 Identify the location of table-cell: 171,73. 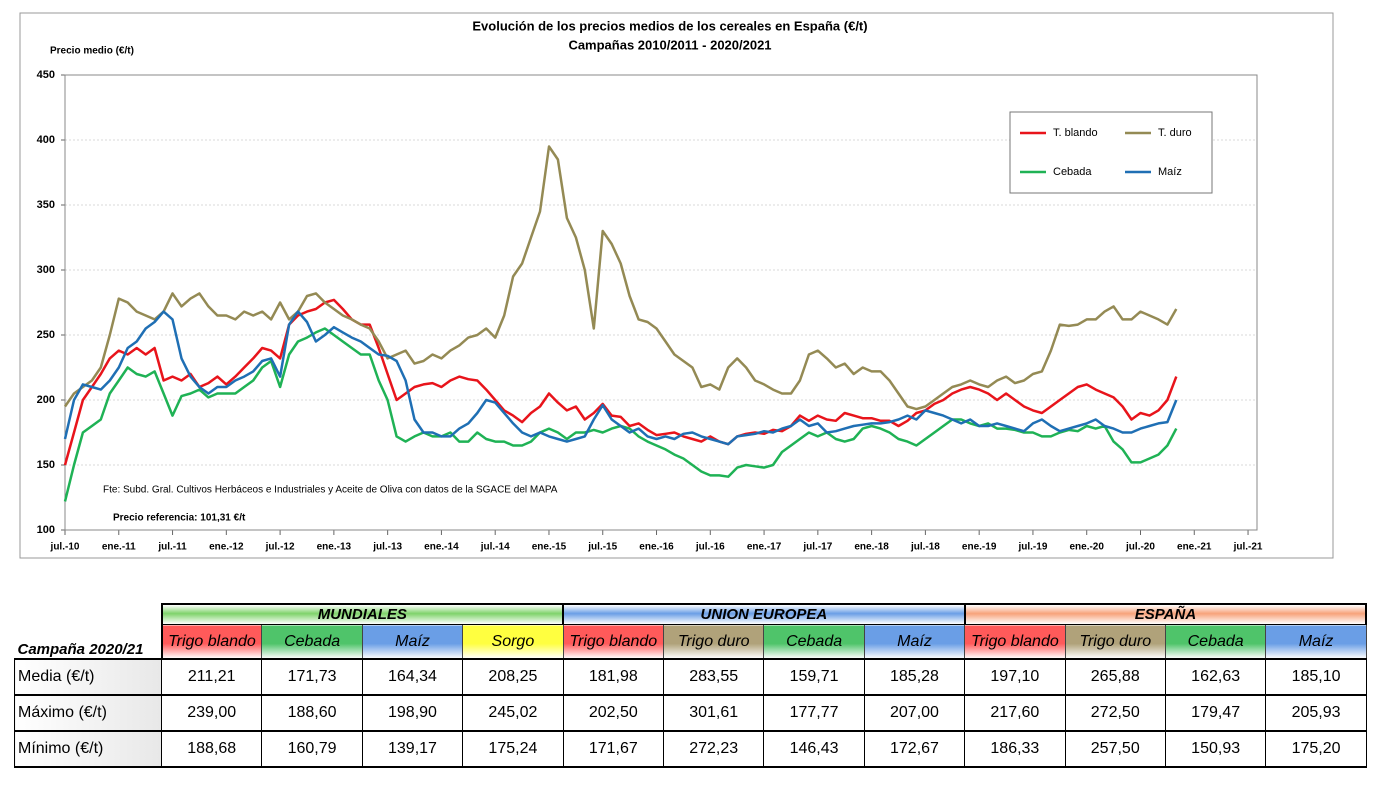
(312, 677).